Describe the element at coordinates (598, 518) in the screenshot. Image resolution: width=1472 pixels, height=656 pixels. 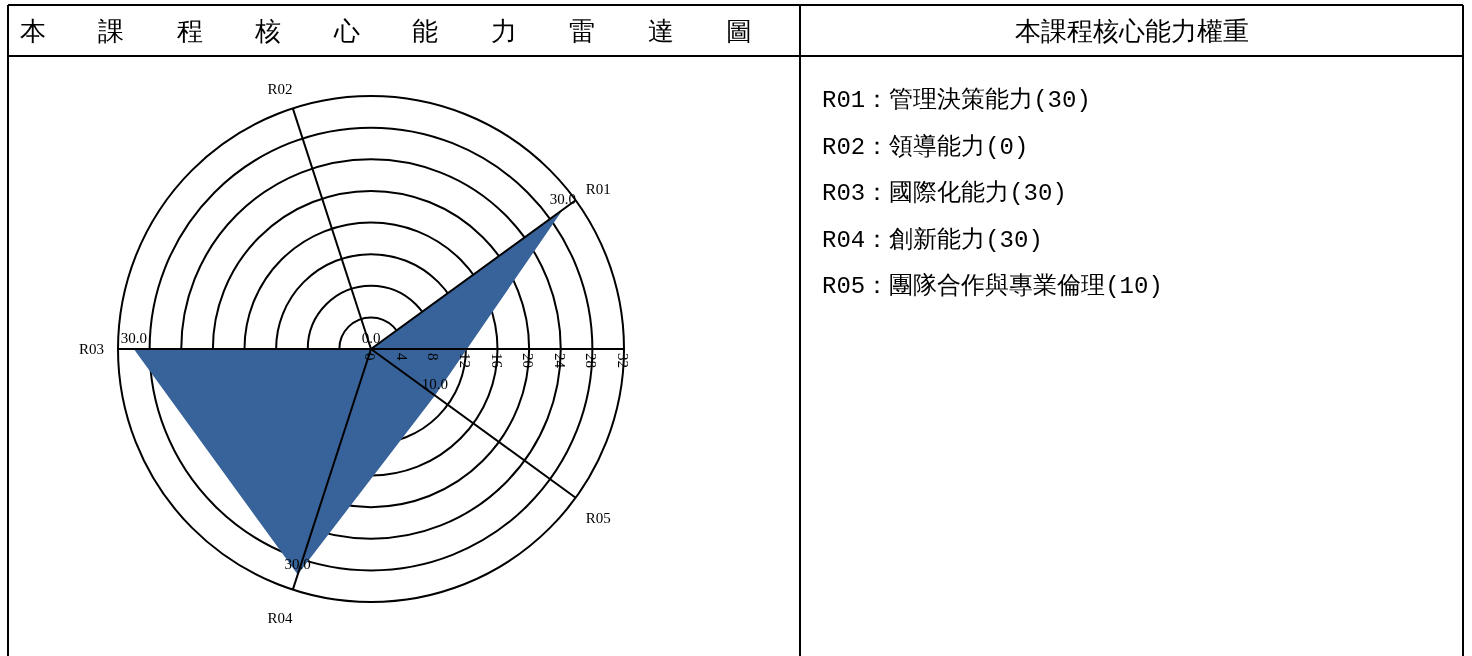
I see `spoke-label: R05` at that location.